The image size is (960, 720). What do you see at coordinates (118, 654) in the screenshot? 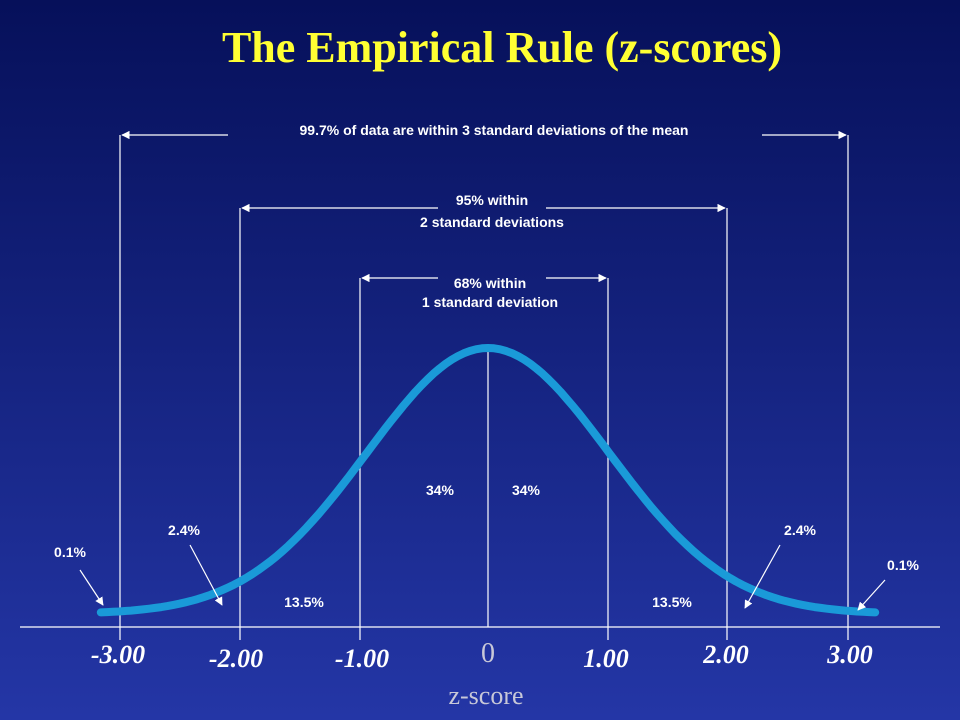
I see `tick-label: -3.00` at bounding box center [118, 654].